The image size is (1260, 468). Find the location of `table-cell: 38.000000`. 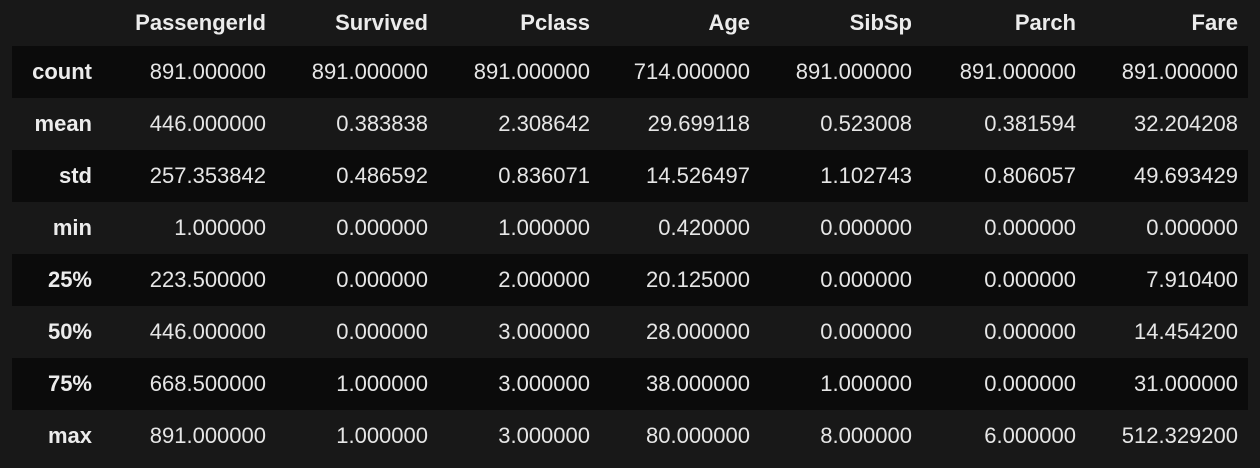

table-cell: 38.000000 is located at coordinates (698, 383).